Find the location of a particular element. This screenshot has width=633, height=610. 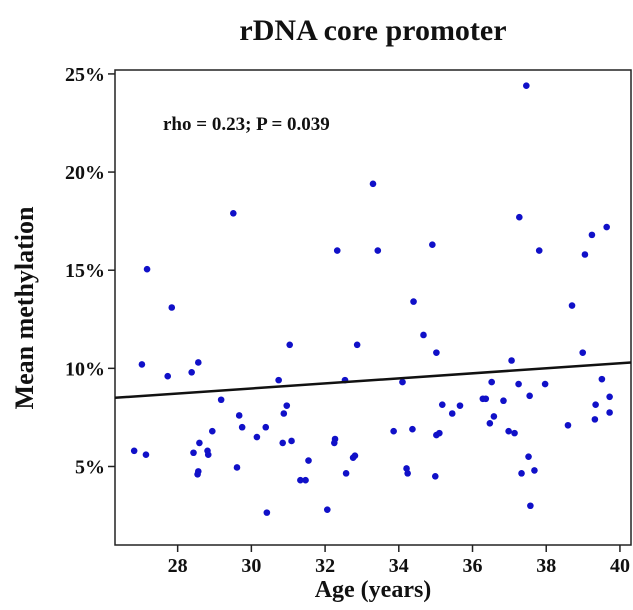

x-tick-label: 30 is located at coordinates (251, 566).